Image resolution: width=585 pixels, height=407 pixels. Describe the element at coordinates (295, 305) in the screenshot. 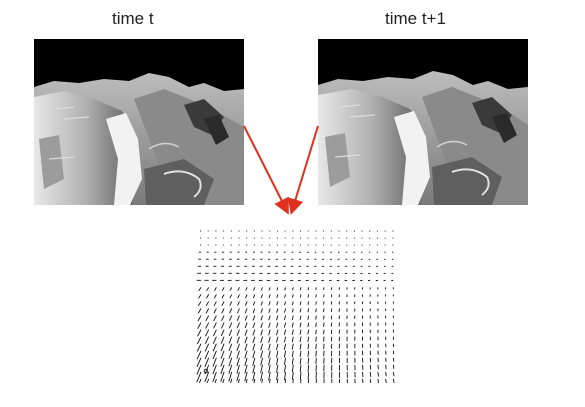

I see `optical-flow-field` at that location.